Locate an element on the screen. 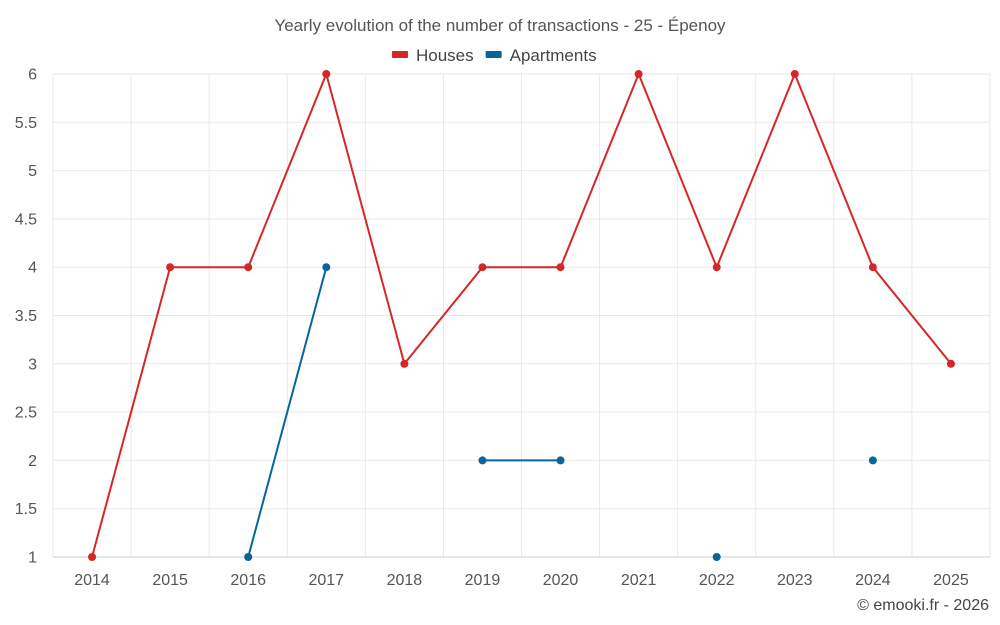  legend-item-houses: Houses is located at coordinates (433, 55).